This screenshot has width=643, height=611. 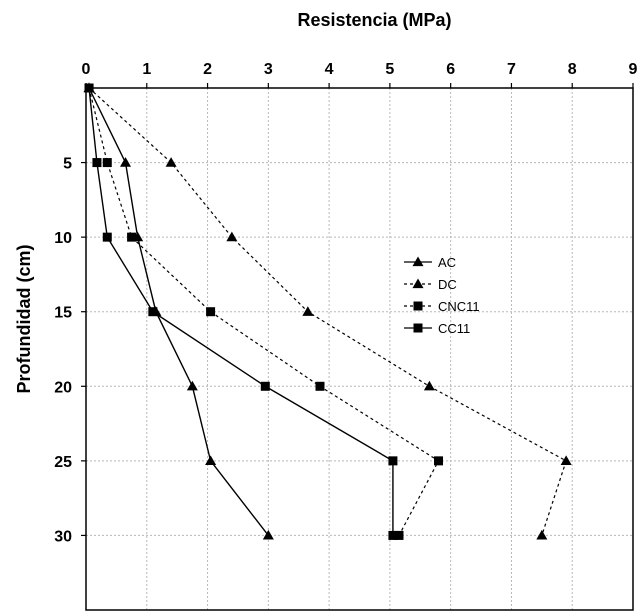 I want to click on legend-item-ac: AC, so click(x=430, y=262).